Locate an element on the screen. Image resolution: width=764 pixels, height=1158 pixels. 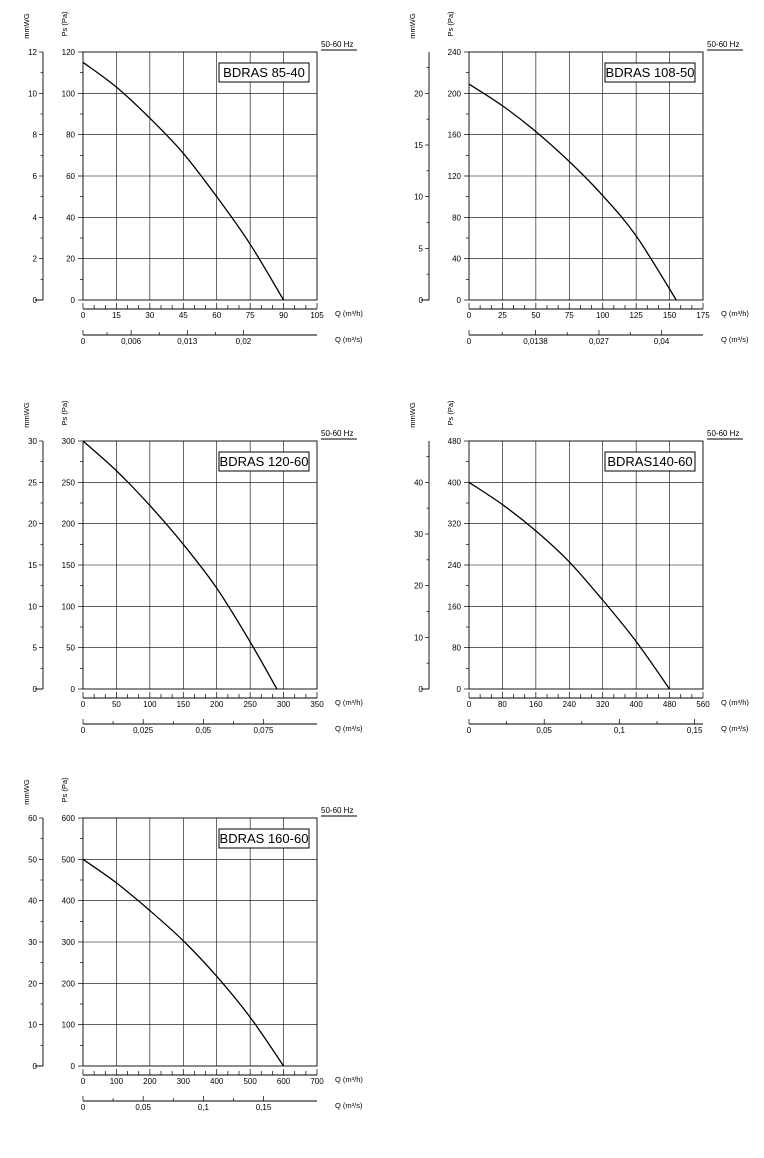
x-tick-label: 25 is located at coordinates (502, 315).